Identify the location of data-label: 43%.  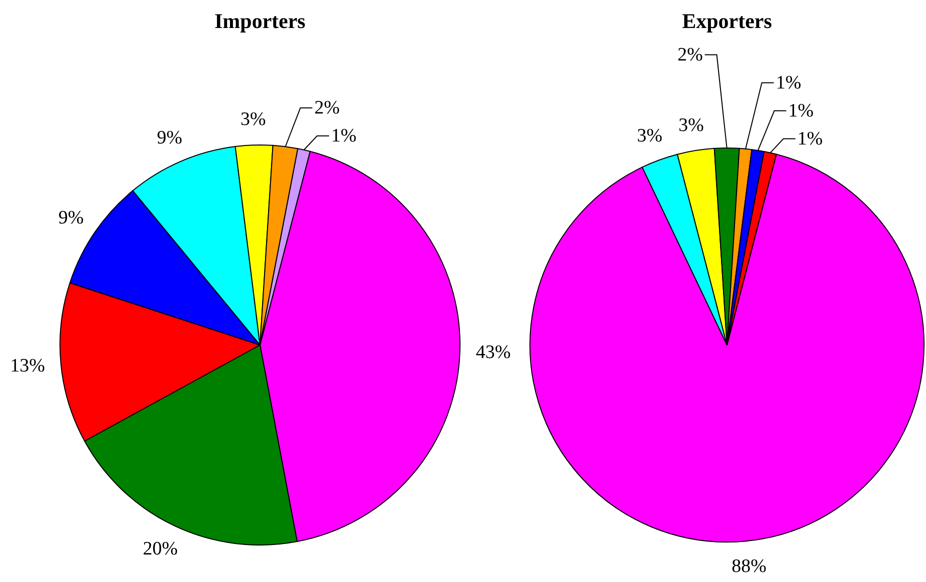
(493, 352).